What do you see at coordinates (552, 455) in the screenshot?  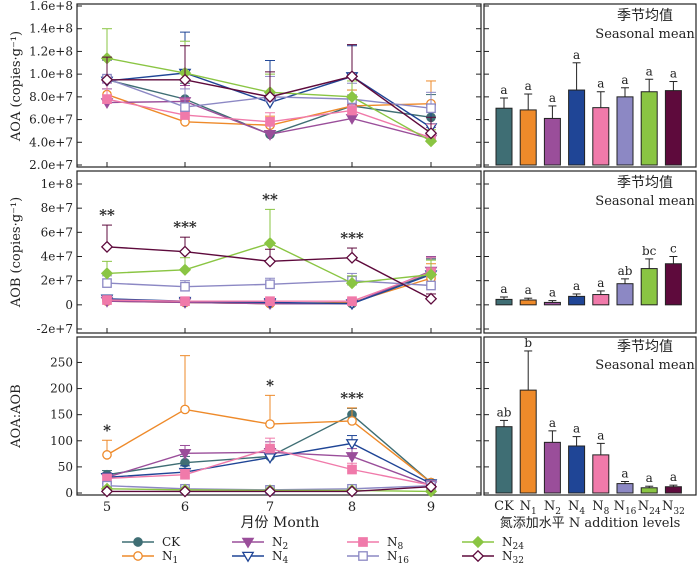 I see `bar-N2: a` at bounding box center [552, 455].